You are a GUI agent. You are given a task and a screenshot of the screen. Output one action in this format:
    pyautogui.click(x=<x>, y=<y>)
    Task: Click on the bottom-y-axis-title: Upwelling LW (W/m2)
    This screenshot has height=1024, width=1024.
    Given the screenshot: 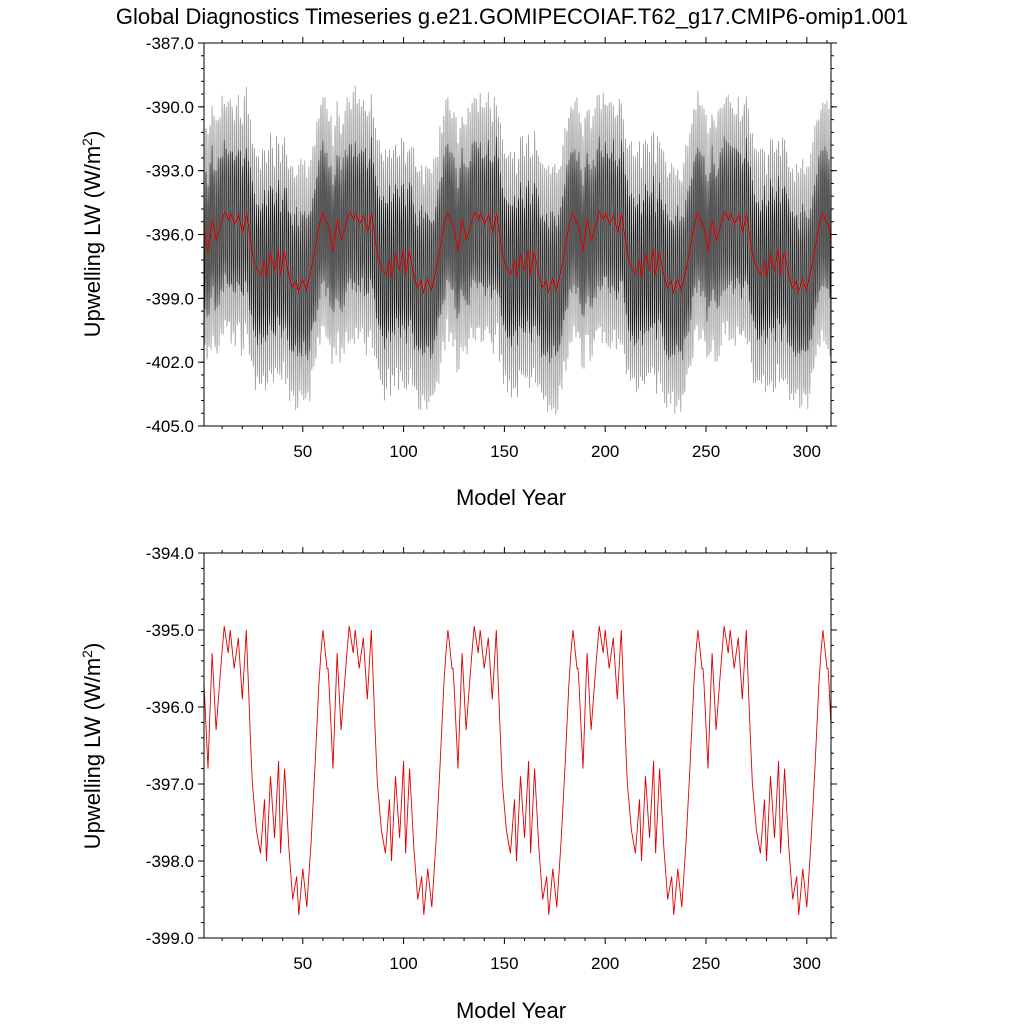 What is the action you would take?
    pyautogui.click(x=92, y=746)
    